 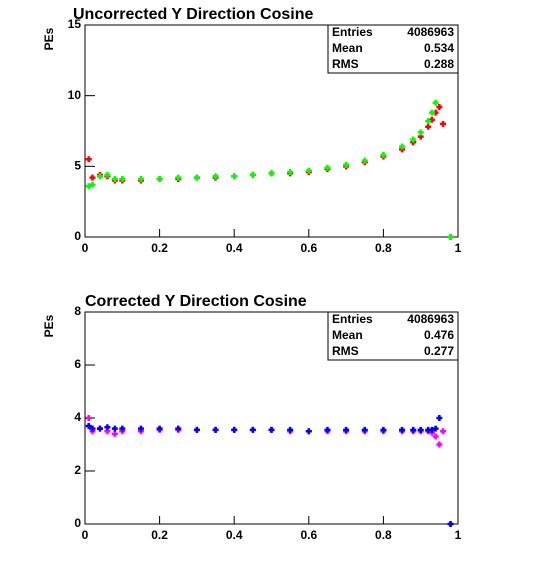 What do you see at coordinates (345, 64) in the screenshot?
I see `stats-label: RMS` at bounding box center [345, 64].